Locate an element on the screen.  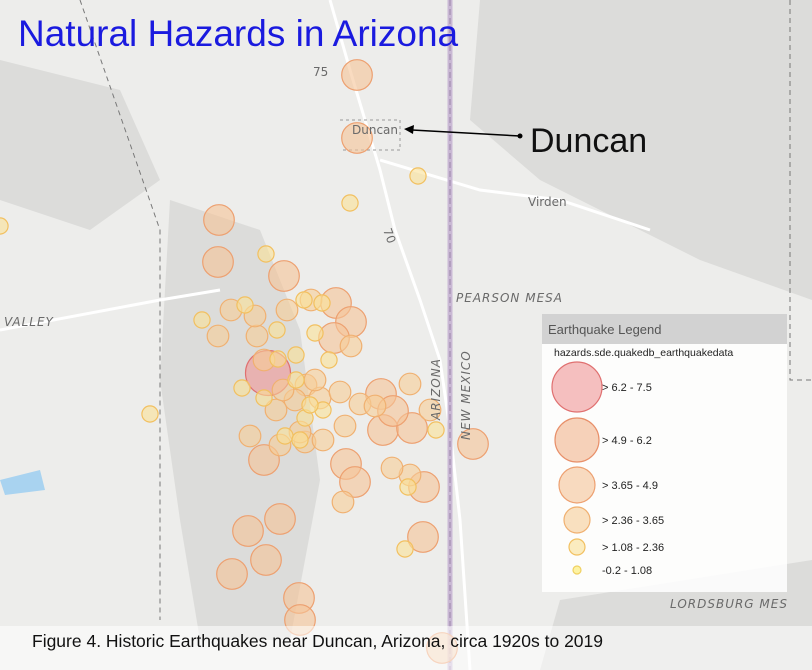
legend-label: > 3.65 - 4.9 is located at coordinates (630, 486).